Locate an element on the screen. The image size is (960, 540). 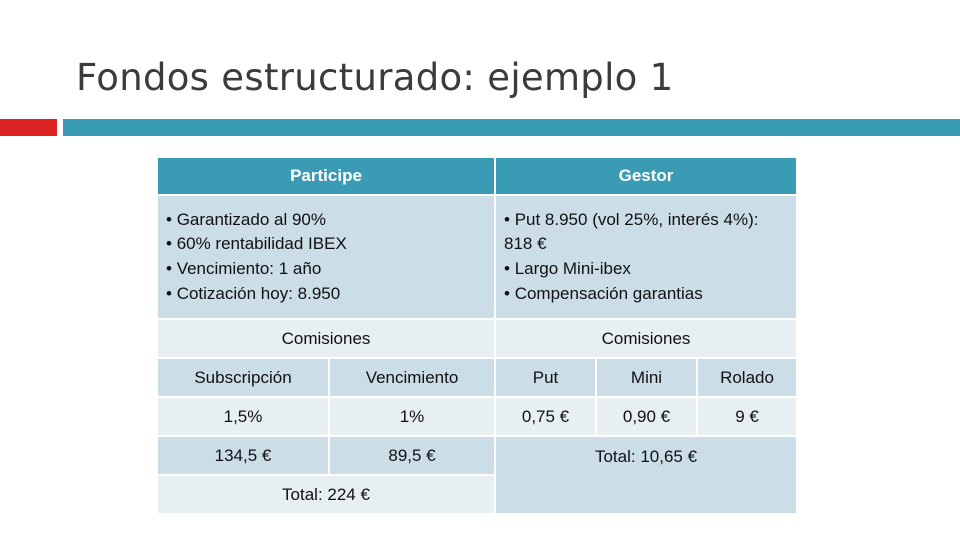
comisiones-label-participe: Comisiones is located at coordinates (326, 338).